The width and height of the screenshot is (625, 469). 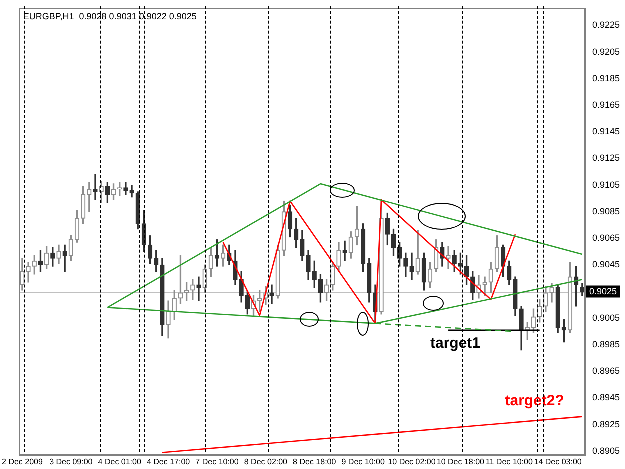 I want to click on x-tick-label: 8 Dec 02:00, so click(x=266, y=461).